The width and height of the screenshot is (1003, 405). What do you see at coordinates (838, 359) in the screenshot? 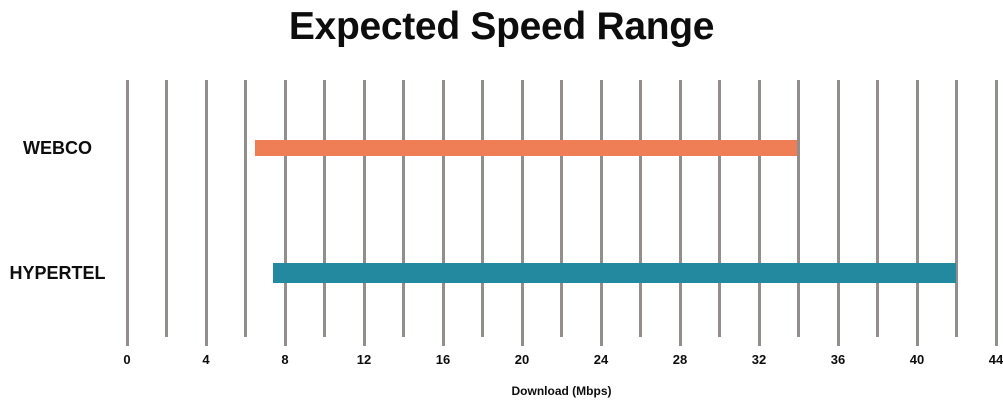
I see `axis-tick-label: 36` at bounding box center [838, 359].